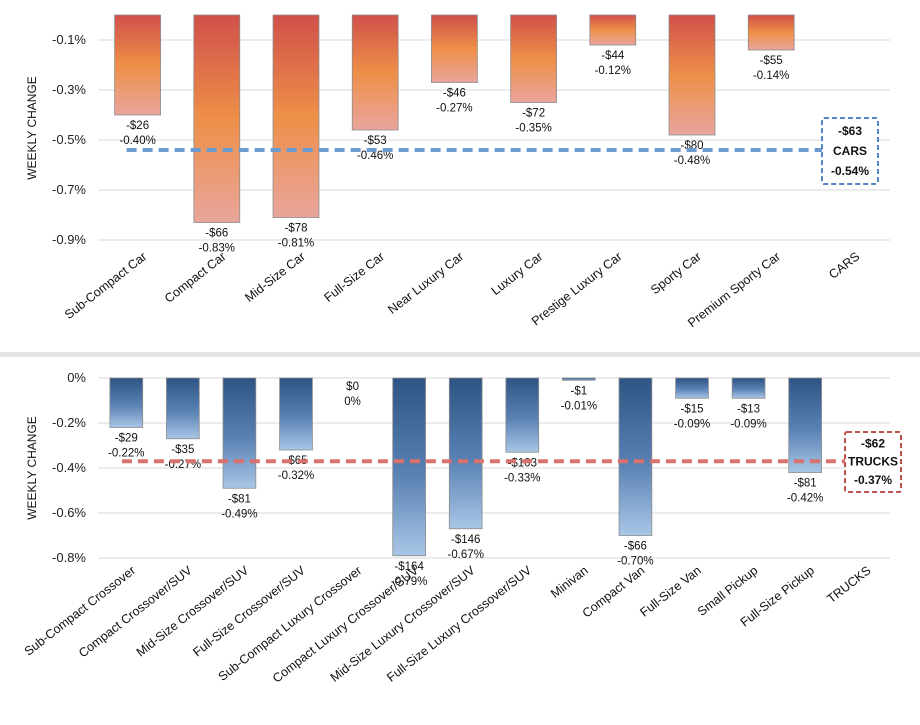  I want to click on data-label-percent: -0.79%, so click(409, 582).